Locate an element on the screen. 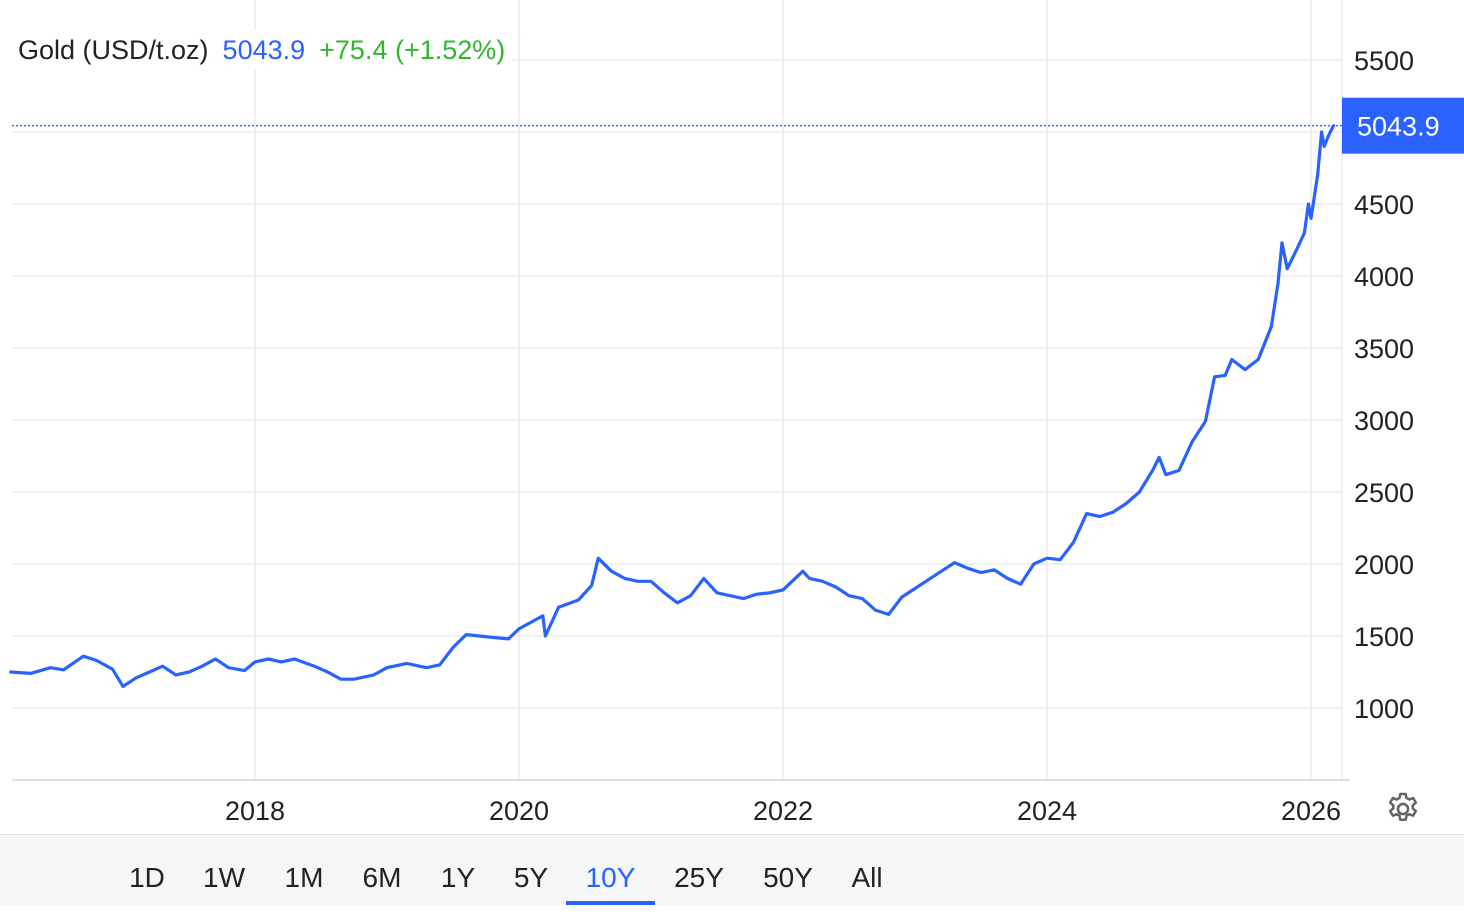 This screenshot has width=1464, height=921. gear-icon is located at coordinates (1403, 807).